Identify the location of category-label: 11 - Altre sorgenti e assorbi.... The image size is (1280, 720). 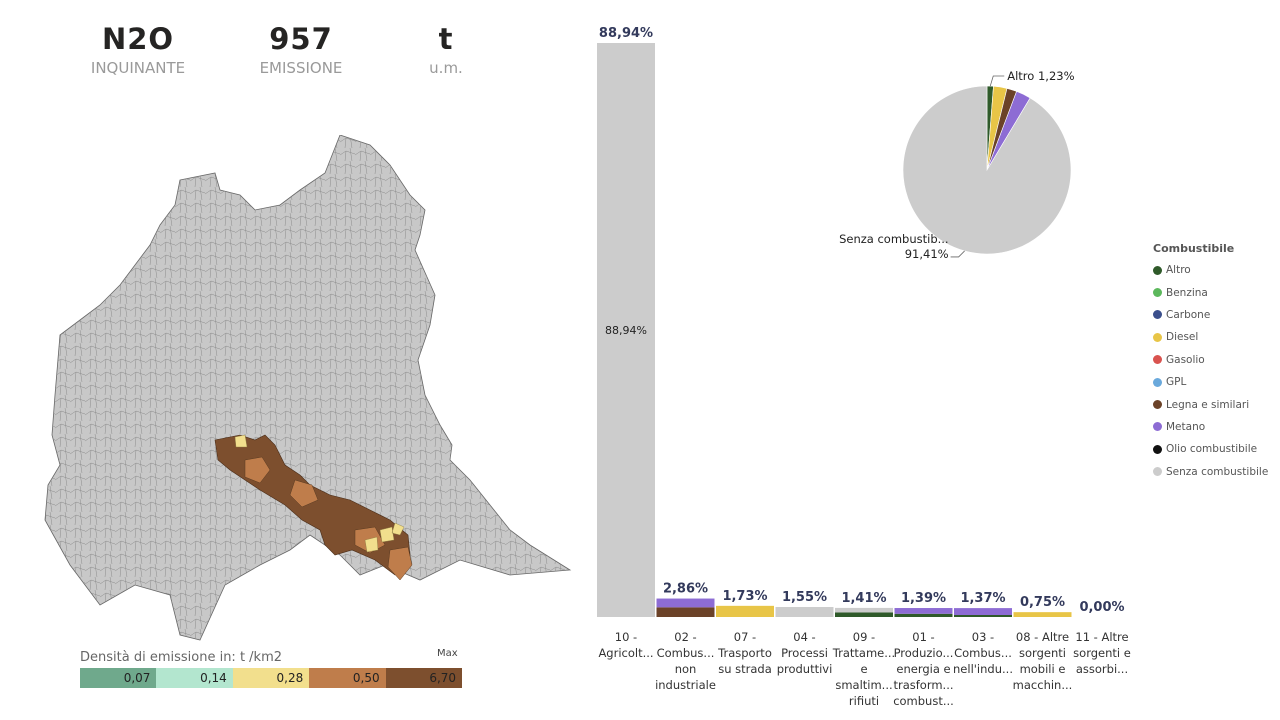
(1102, 653).